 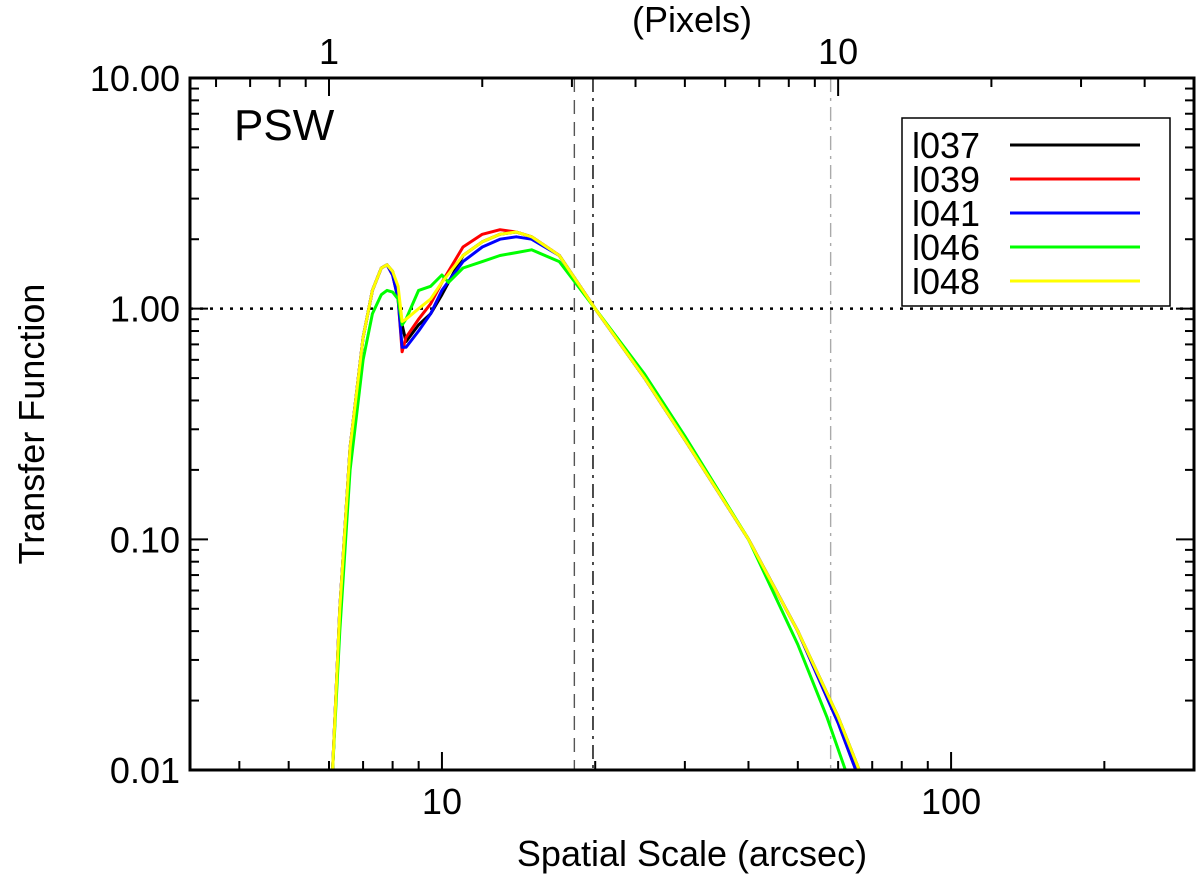 I want to click on legend-label-l039: l039, so click(x=946, y=179).